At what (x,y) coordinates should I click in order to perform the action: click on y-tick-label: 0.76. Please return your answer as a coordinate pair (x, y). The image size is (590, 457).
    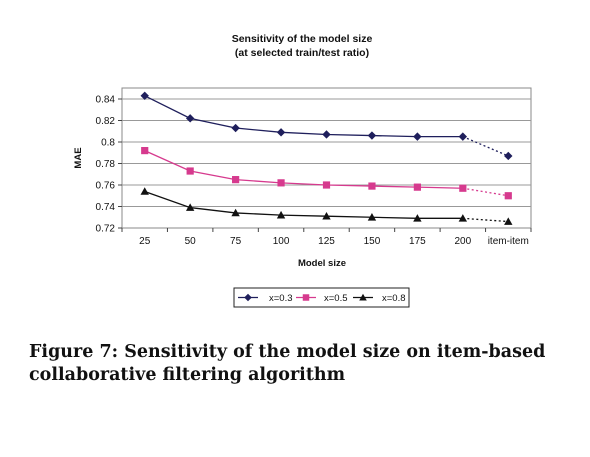
    Looking at the image, I should click on (106, 186).